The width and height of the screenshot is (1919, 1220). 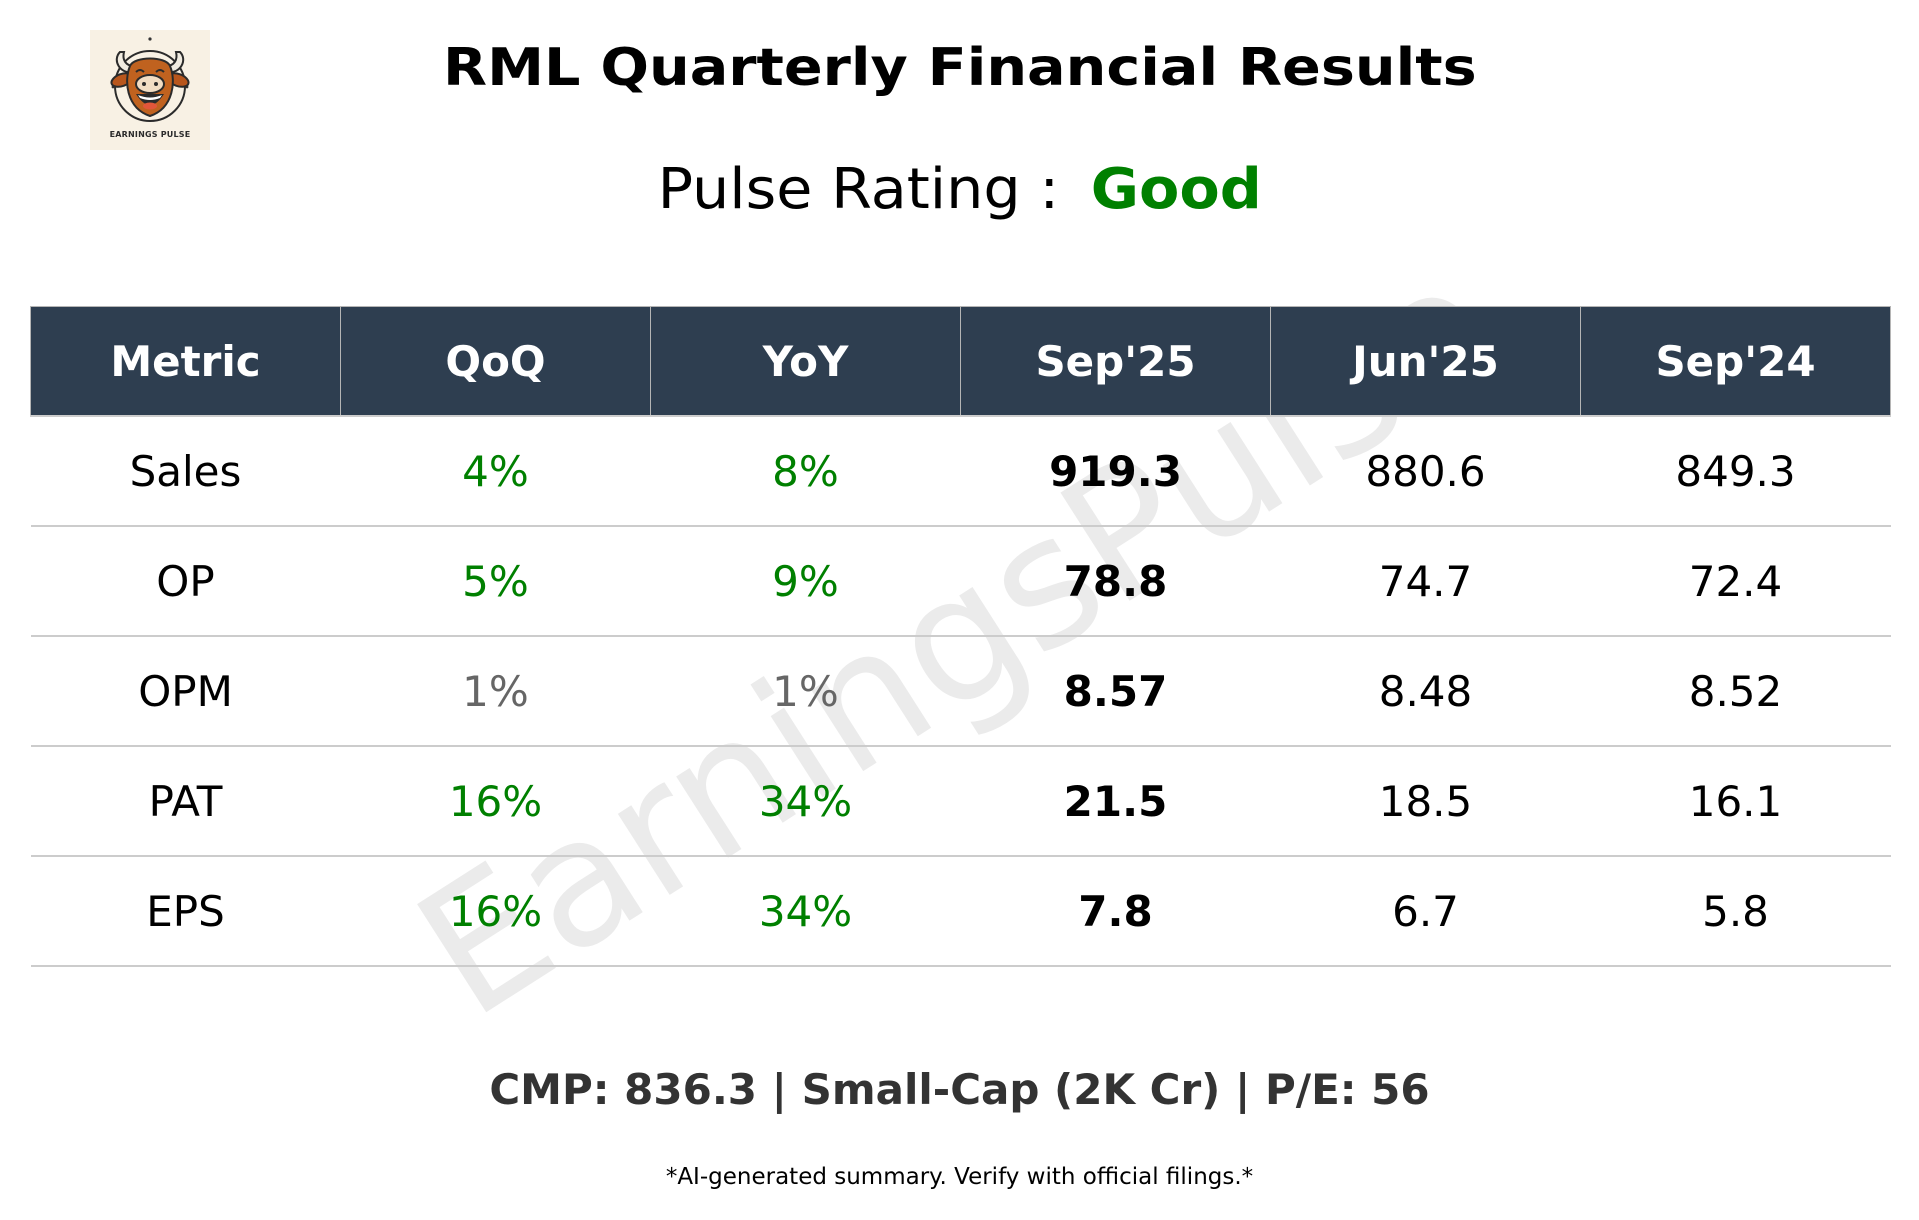 What do you see at coordinates (1115, 361) in the screenshot?
I see `column-header-sep25: Sep'25` at bounding box center [1115, 361].